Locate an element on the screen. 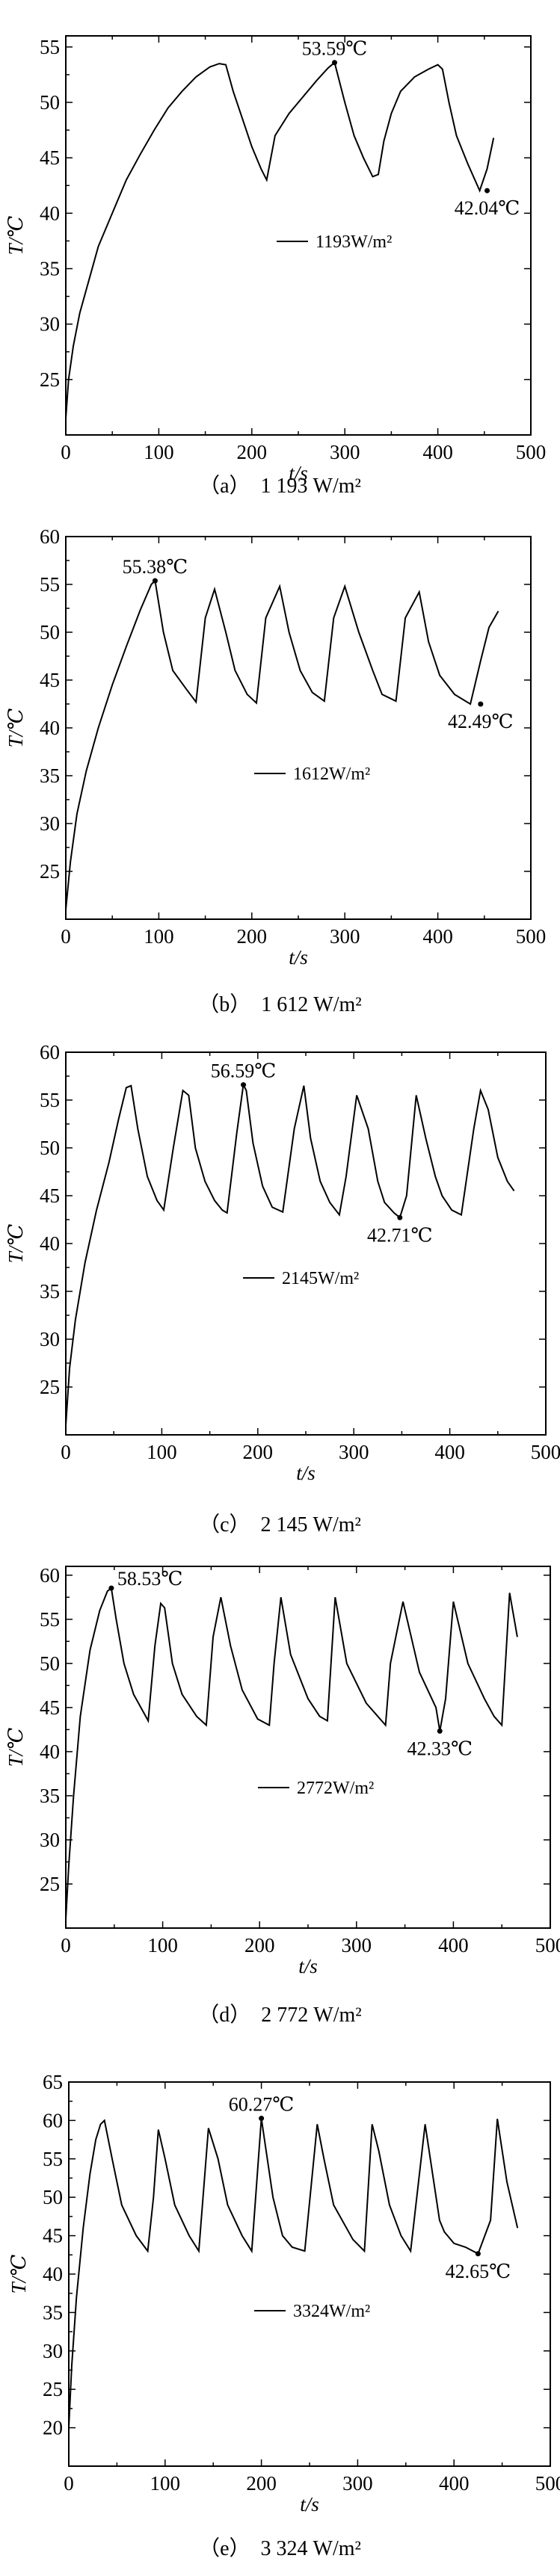 This screenshot has width=560, height=2576. caption-a: （a） 1 193 W/m² is located at coordinates (280, 487).